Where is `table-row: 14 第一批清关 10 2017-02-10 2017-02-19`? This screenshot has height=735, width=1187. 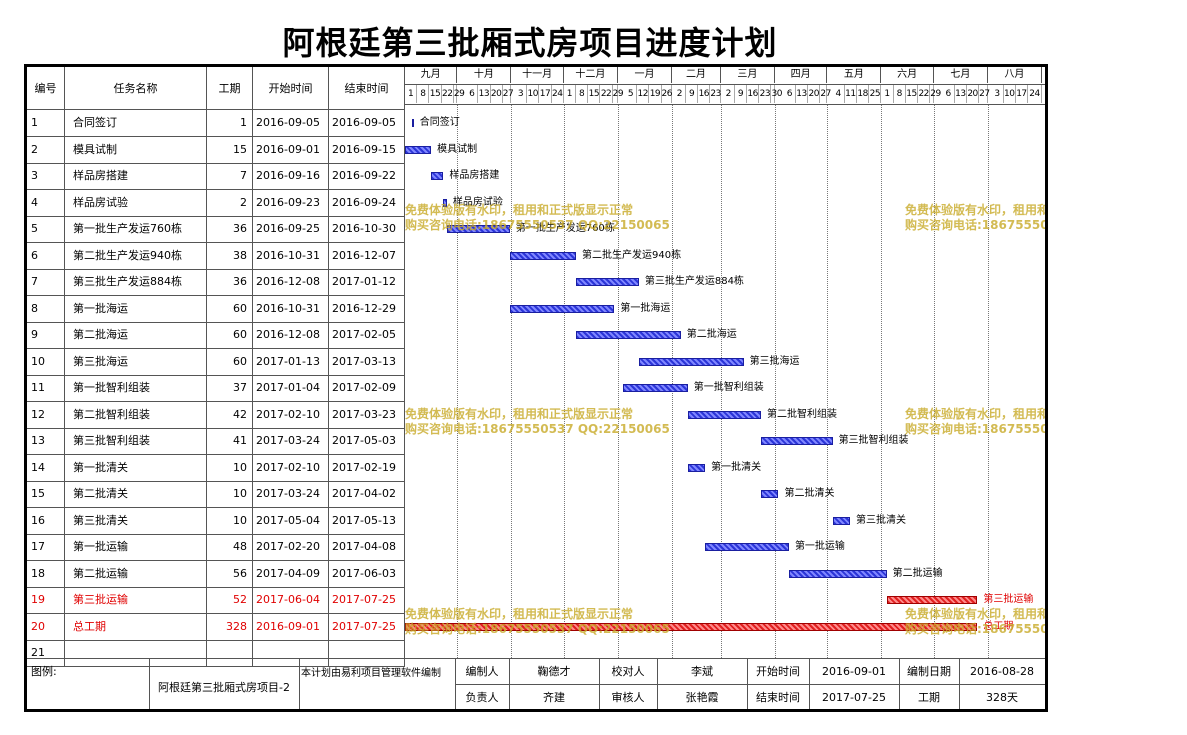 table-row: 14 第一批清关 10 2017-02-10 2017-02-19 is located at coordinates (216, 468).